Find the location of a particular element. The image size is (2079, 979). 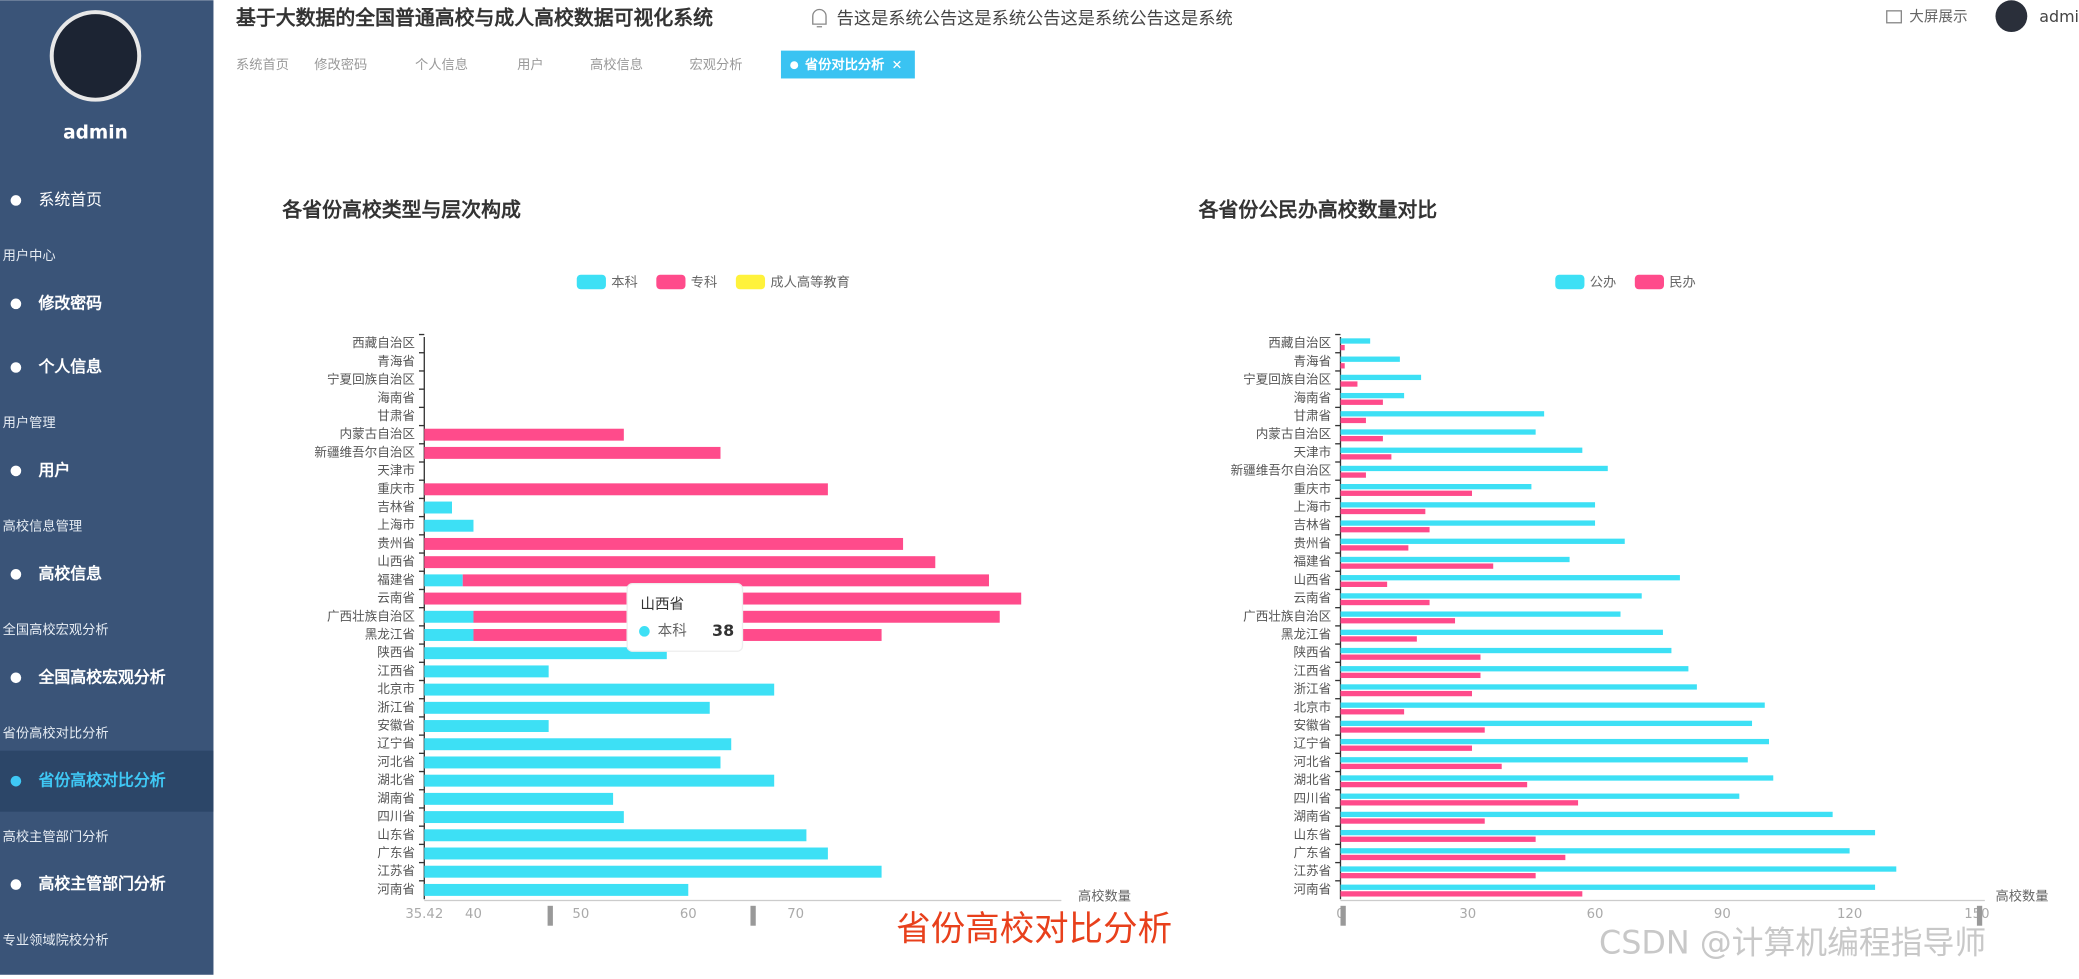

active-tab is located at coordinates (847, 64).